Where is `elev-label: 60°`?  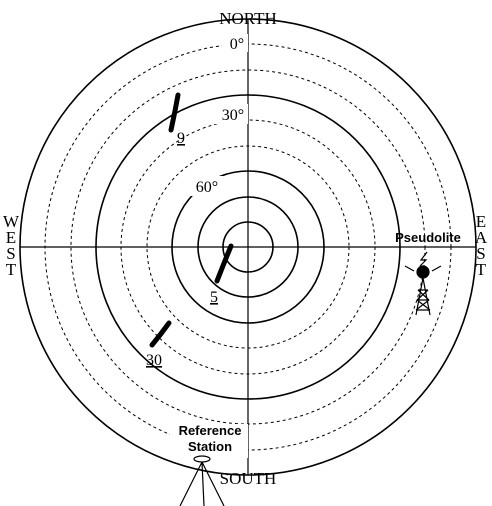 elev-label: 60° is located at coordinates (207, 187).